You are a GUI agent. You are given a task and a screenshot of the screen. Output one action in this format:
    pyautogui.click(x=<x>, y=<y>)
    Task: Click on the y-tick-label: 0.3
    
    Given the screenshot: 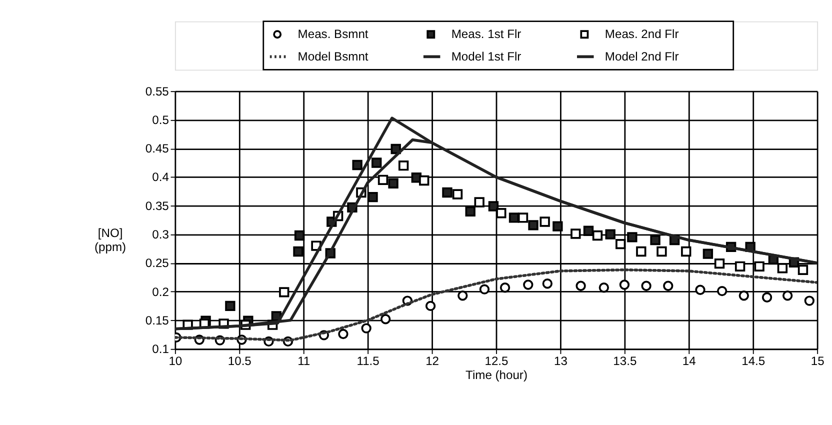 What is the action you would take?
    pyautogui.click(x=161, y=235)
    